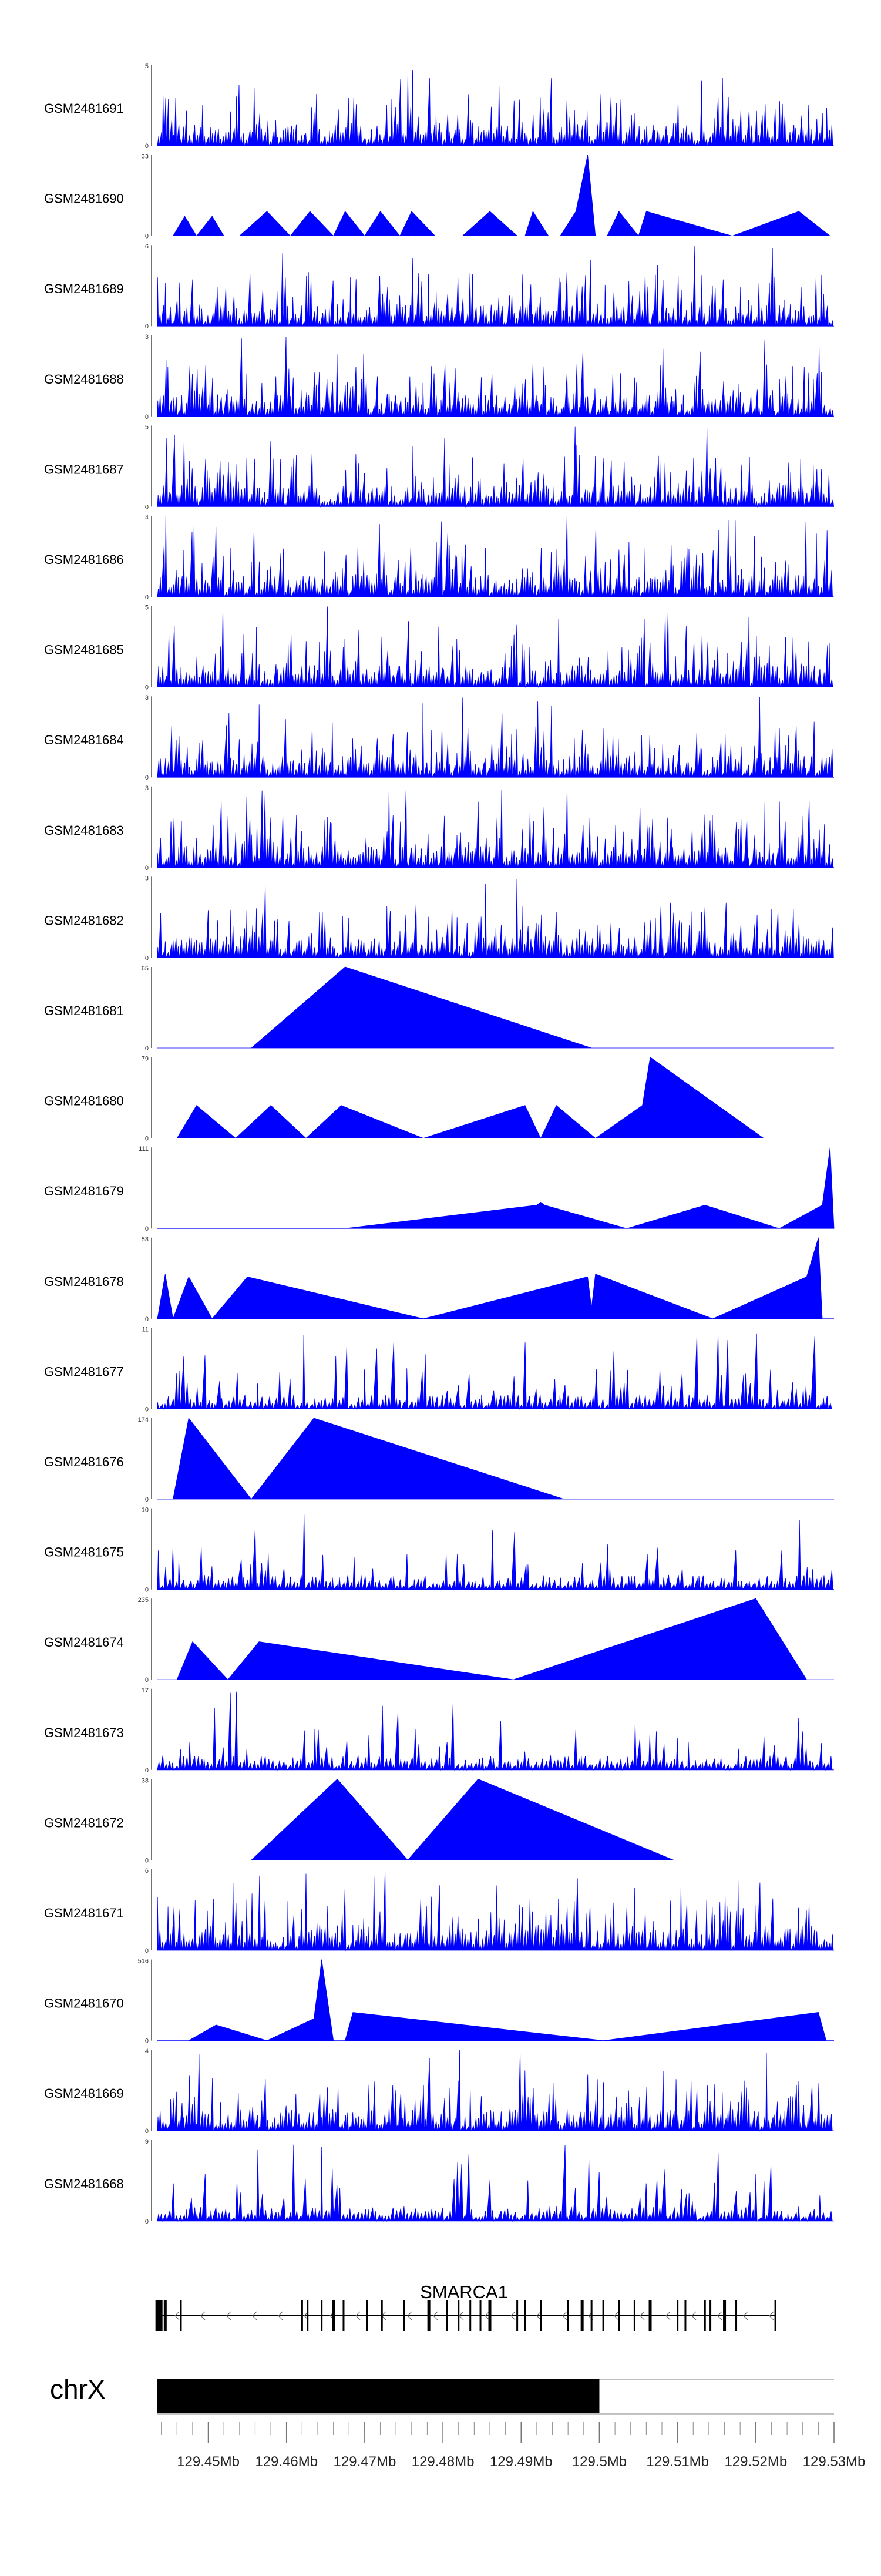  I want to click on track-label: GSM2481689, so click(84, 288).